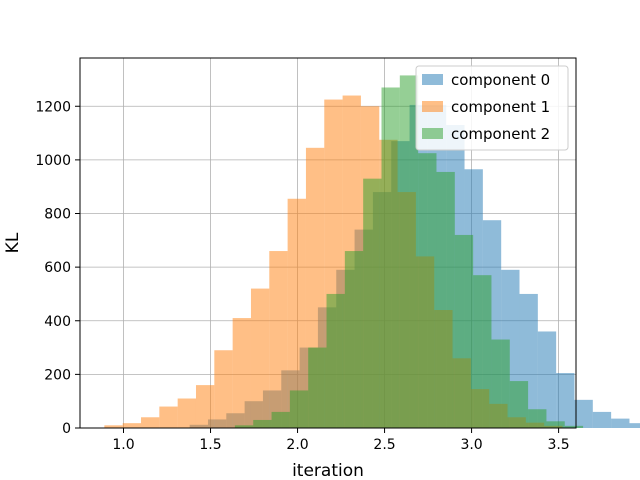 The height and width of the screenshot is (480, 640). I want to click on legend-label: component 0, so click(500, 80).